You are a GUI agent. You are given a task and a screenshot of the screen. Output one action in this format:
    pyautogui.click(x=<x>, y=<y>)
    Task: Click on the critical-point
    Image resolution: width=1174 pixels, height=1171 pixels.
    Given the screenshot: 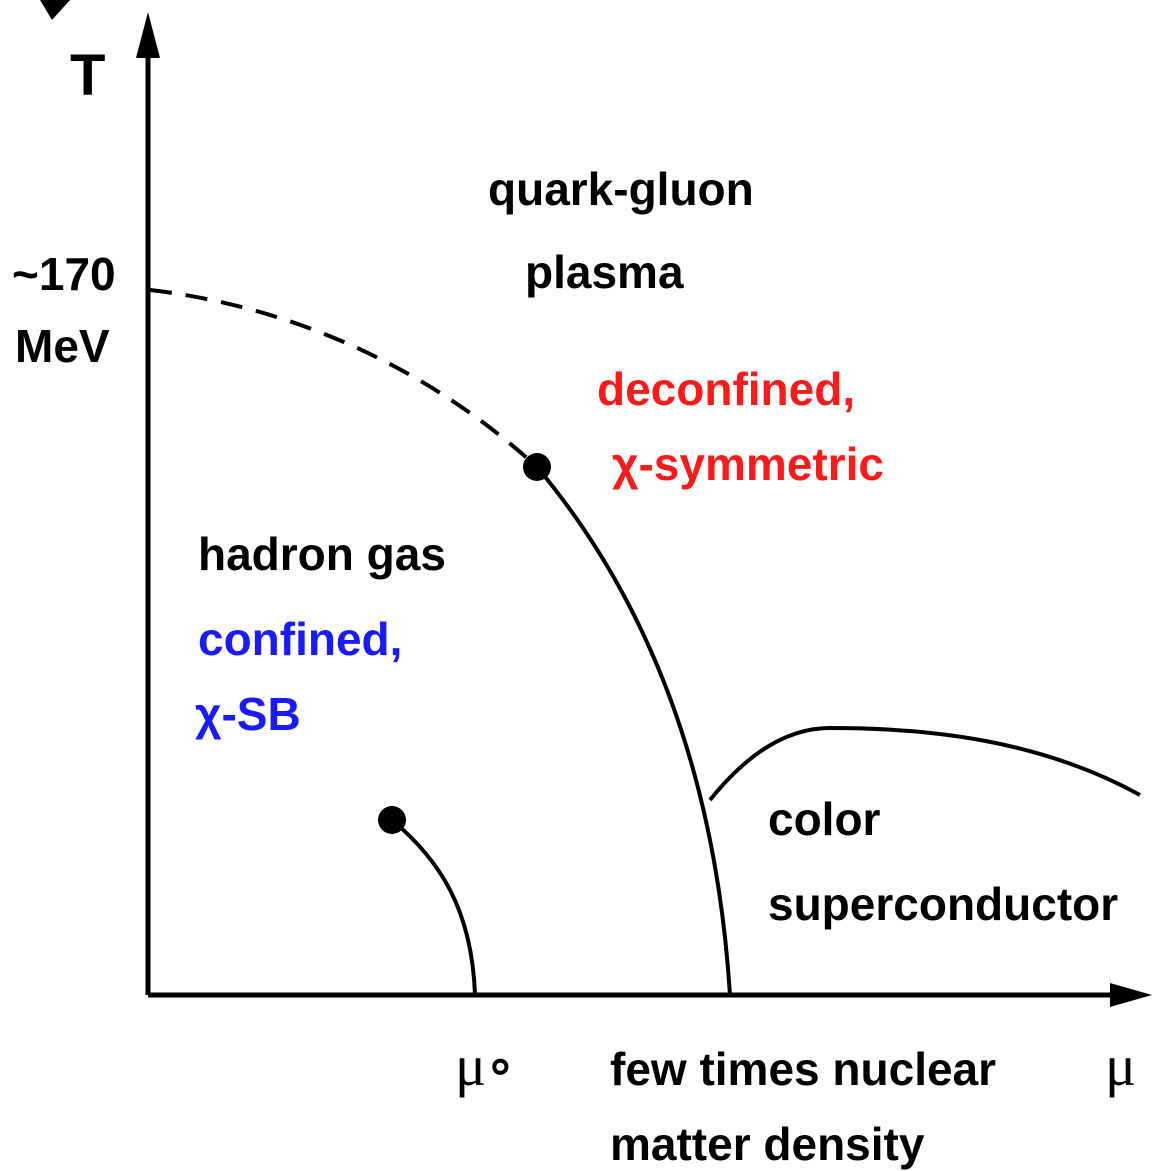 What is the action you would take?
    pyautogui.click(x=537, y=467)
    